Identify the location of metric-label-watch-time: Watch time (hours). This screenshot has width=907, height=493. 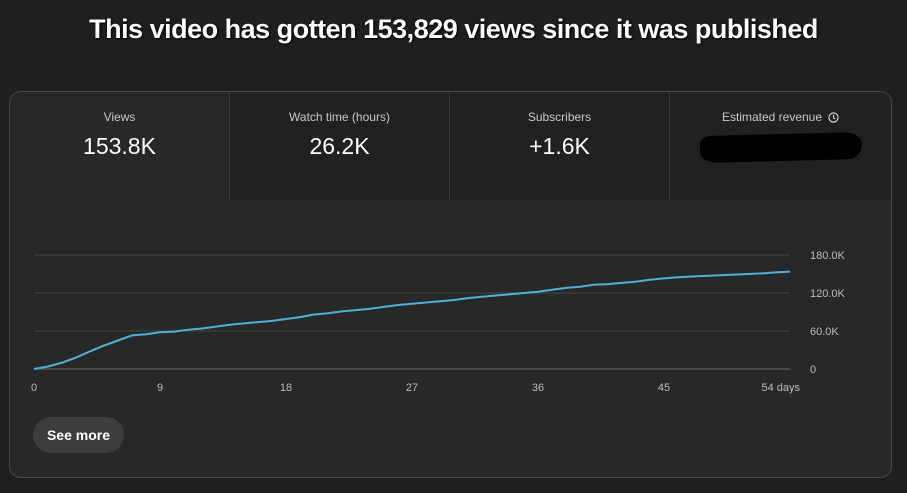
(339, 117).